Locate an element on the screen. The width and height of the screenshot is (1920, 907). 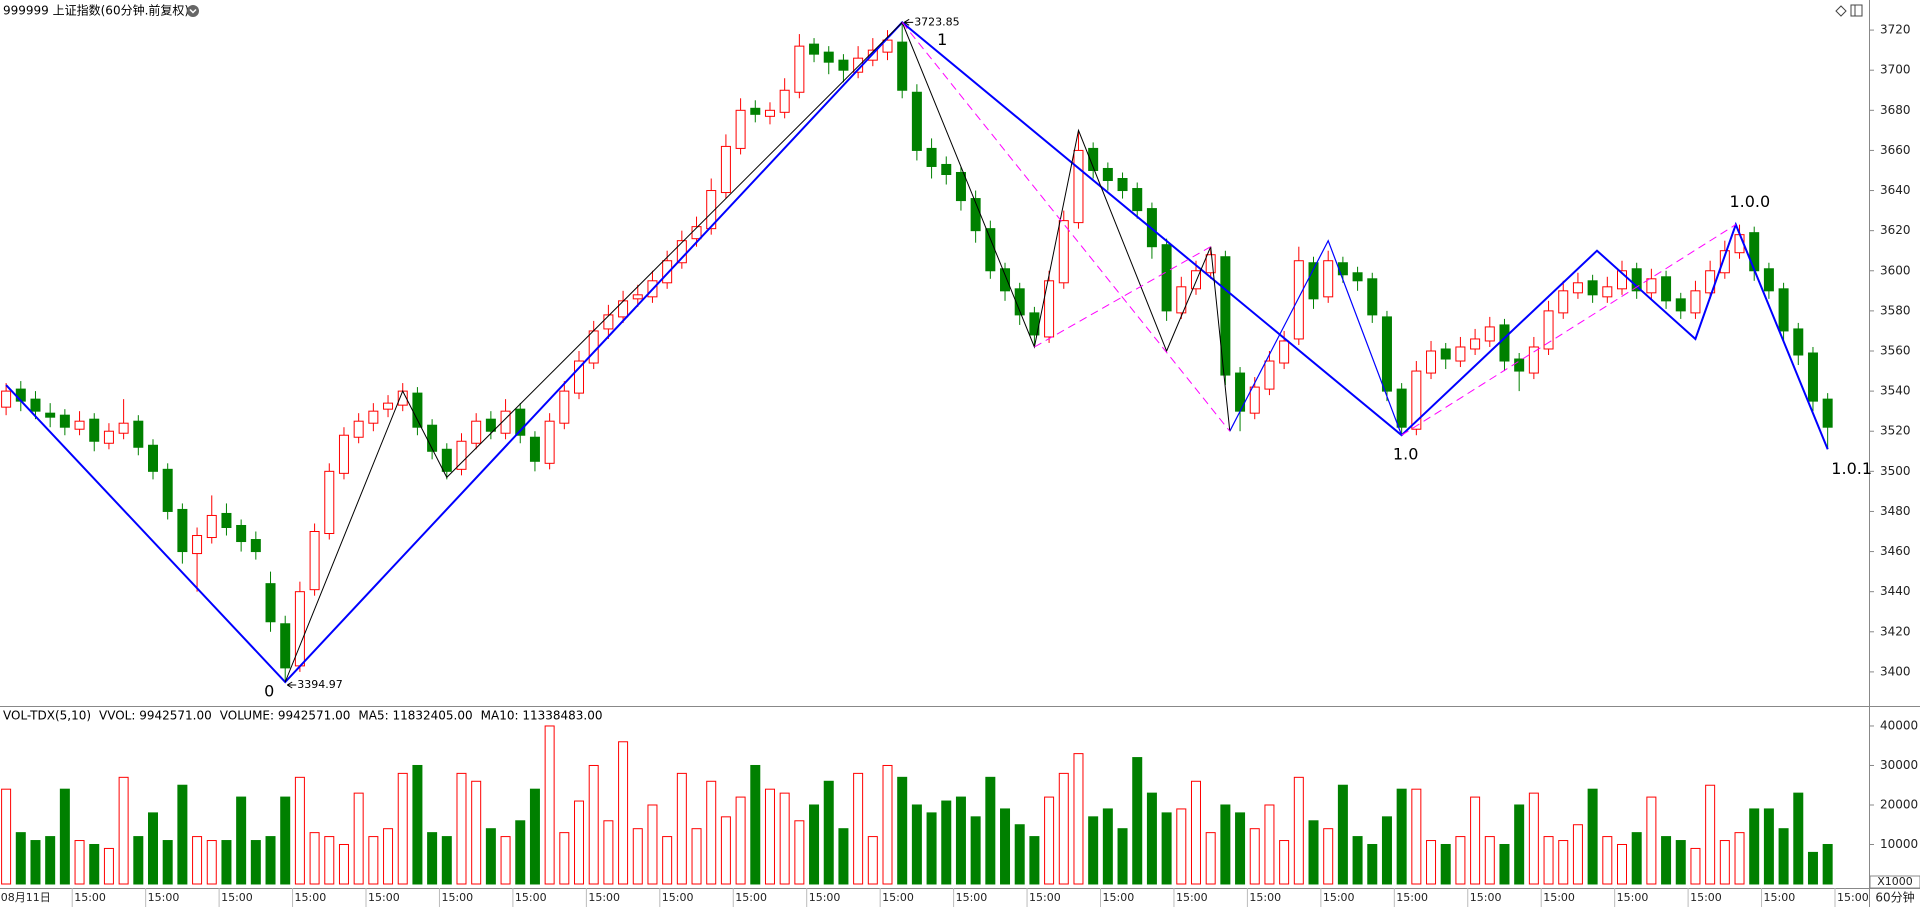
price-annotation: 3394.97 is located at coordinates (320, 684).